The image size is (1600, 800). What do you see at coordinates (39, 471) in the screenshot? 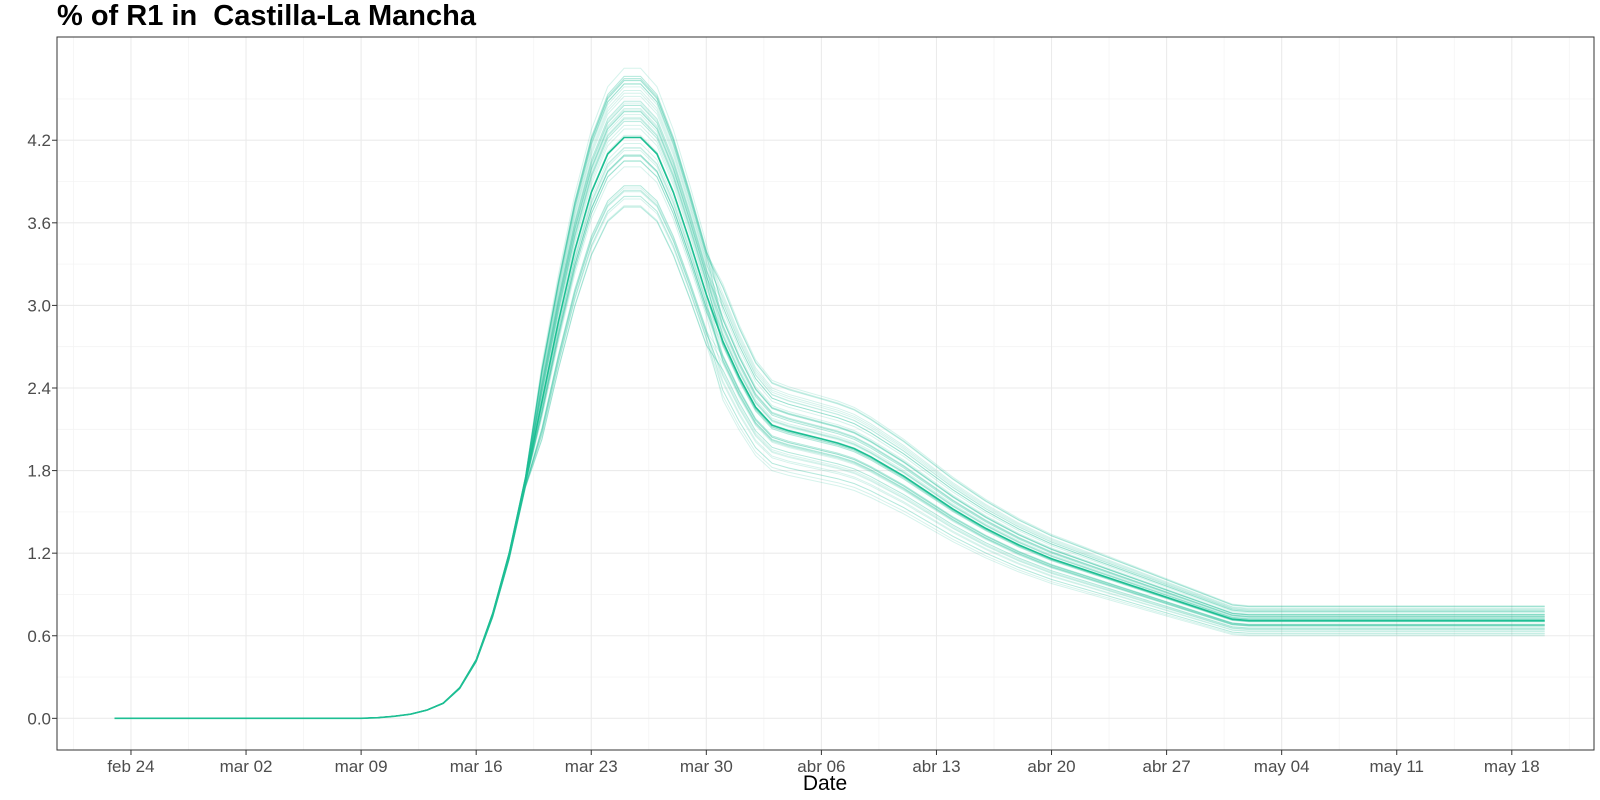
I see `y-tick-label: 1.8` at bounding box center [39, 471].